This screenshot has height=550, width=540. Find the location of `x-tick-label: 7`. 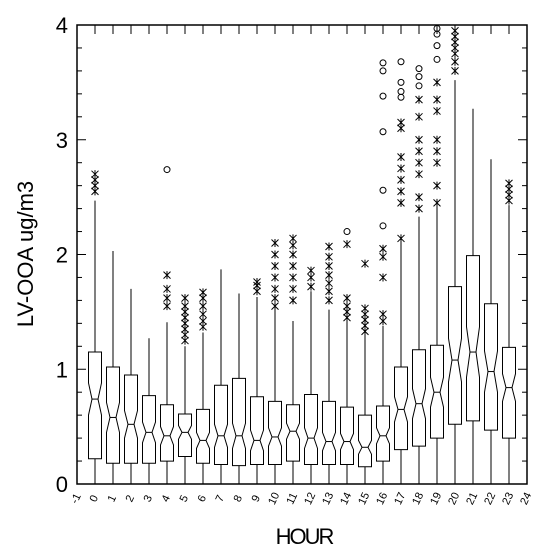

x-tick-label: 7 is located at coordinates (220, 498).